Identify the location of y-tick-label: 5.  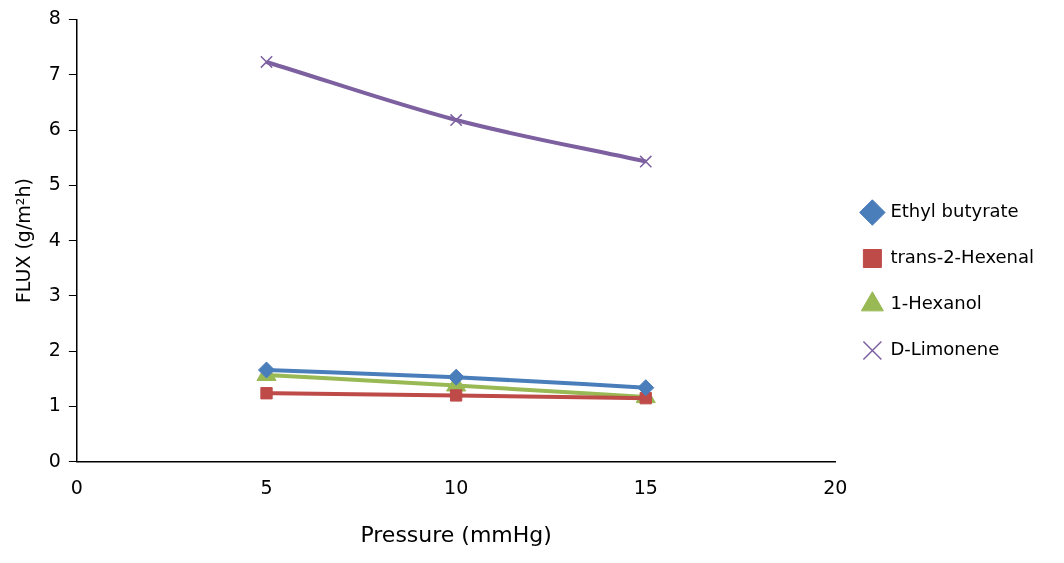
(54, 183).